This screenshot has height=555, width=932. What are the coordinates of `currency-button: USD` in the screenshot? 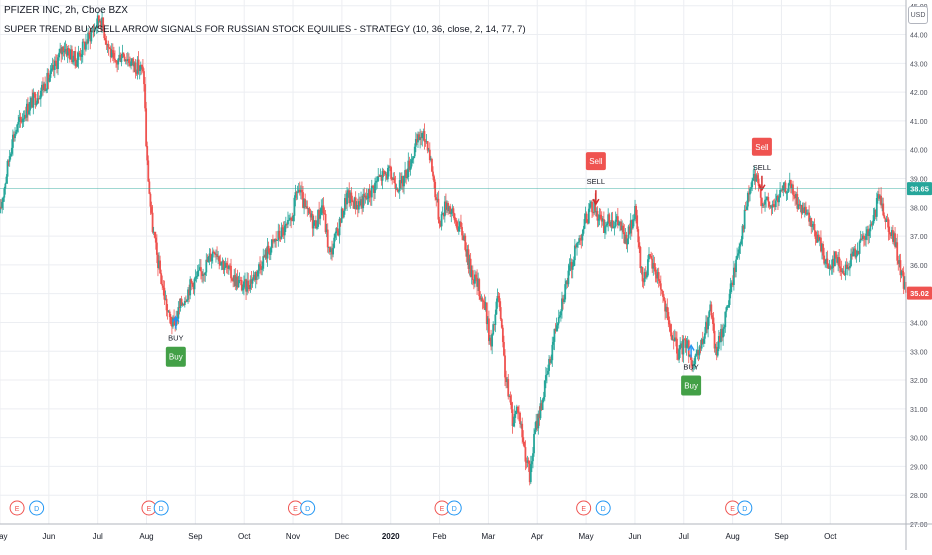 It's located at (918, 15).